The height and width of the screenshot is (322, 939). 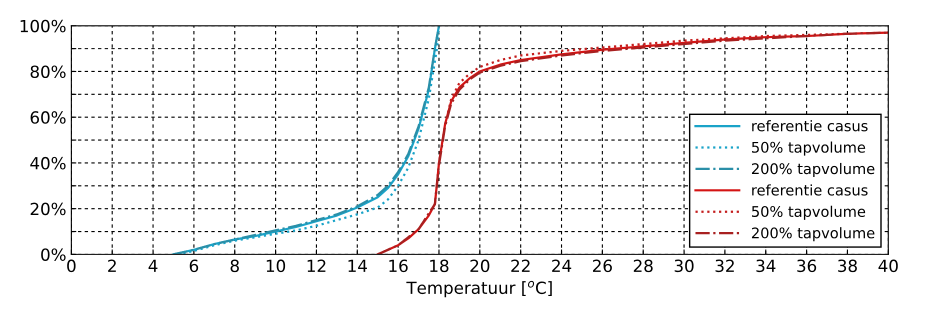 I want to click on x-tick-label: 38, so click(x=847, y=266).